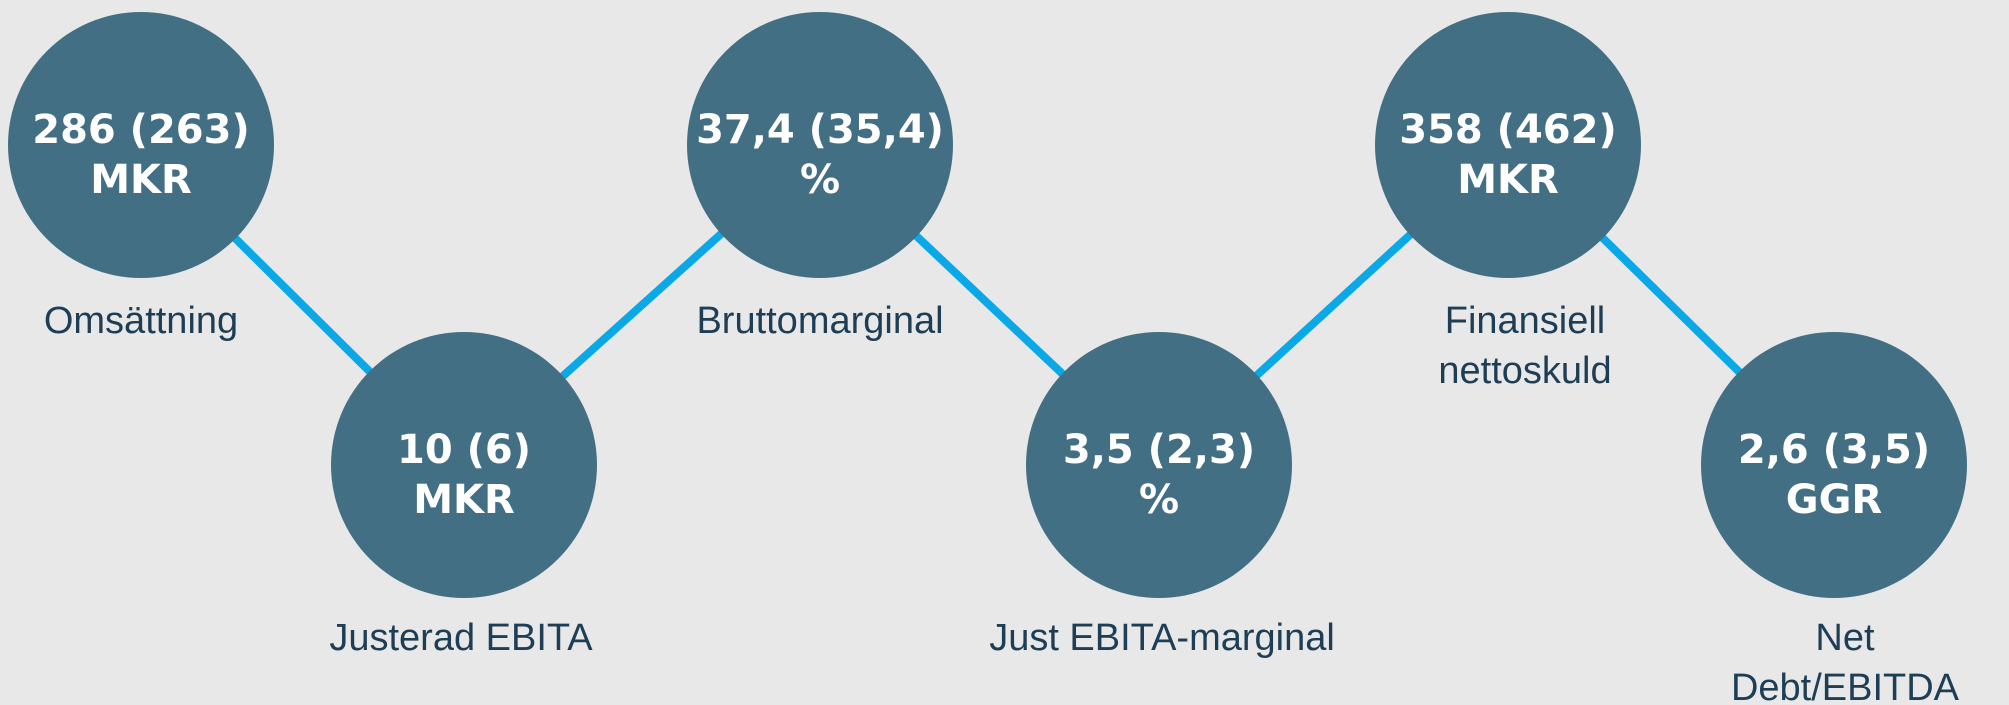 Image resolution: width=2009 pixels, height=705 pixels. Describe the element at coordinates (1525, 321) in the screenshot. I see `kpi-label: Finansiell` at that location.